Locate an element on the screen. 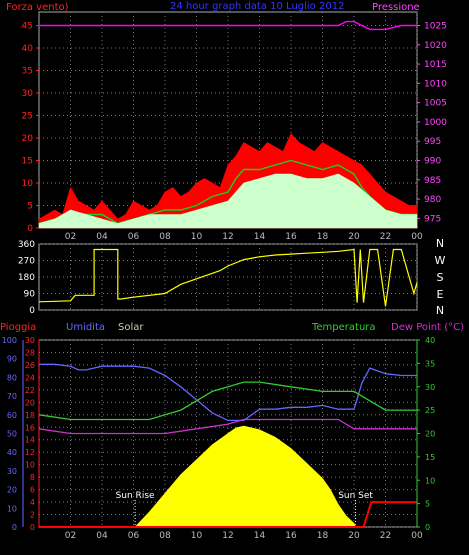 The height and width of the screenshot is (555, 469). dew-point-line is located at coordinates (227, 426).